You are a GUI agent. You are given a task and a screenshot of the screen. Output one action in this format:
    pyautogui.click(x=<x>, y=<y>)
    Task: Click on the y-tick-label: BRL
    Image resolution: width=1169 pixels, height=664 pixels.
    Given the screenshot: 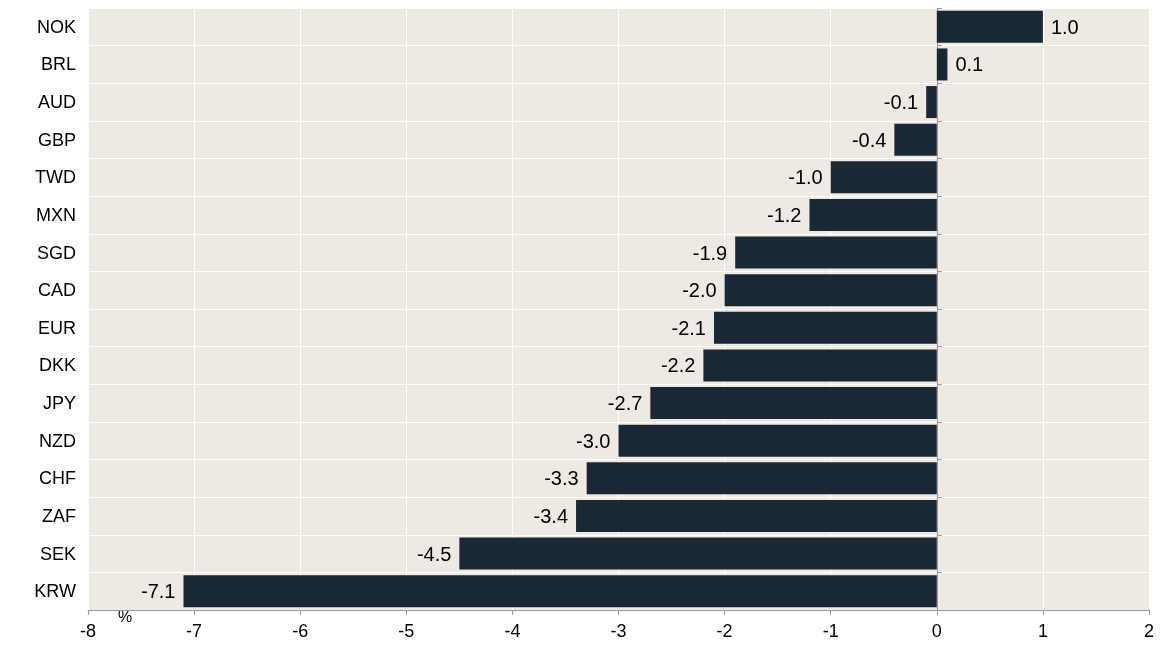 What is the action you would take?
    pyautogui.click(x=58, y=64)
    